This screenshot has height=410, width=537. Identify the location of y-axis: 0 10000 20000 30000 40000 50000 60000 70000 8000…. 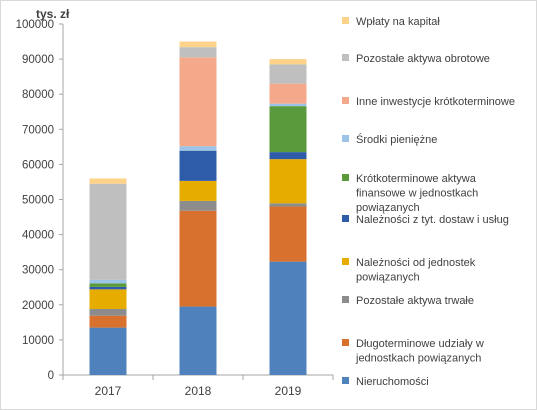
(40, 200).